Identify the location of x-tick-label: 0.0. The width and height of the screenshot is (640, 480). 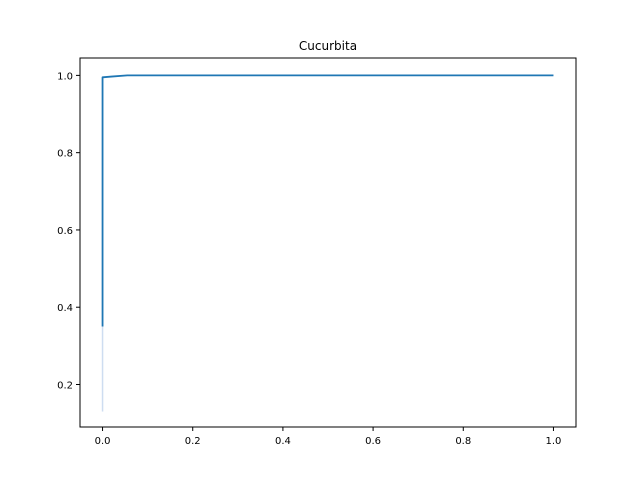
(103, 441).